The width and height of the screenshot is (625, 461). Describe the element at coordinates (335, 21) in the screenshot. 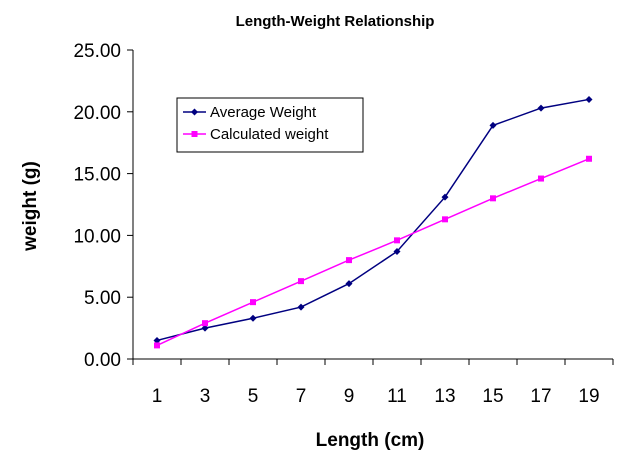

I see `chart-title: Length-Weight Relationship` at that location.